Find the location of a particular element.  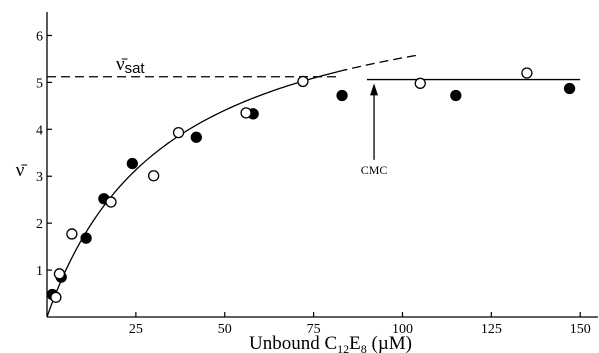

x-axis-title-part: E is located at coordinates (355, 343).